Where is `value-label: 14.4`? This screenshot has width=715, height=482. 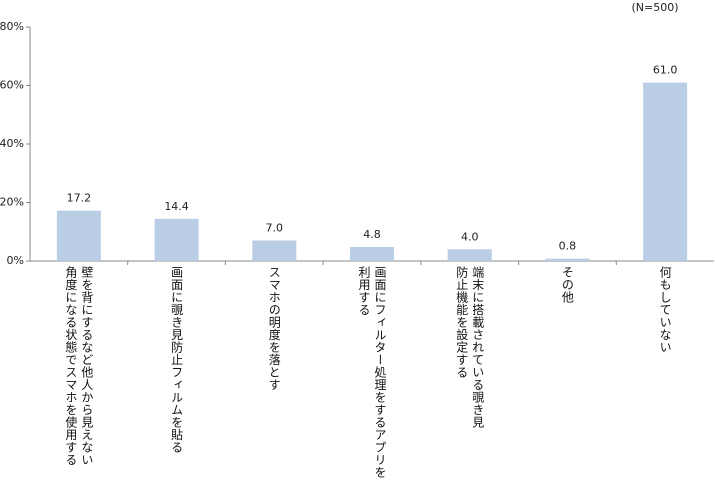
value-label: 14.4 is located at coordinates (176, 206).